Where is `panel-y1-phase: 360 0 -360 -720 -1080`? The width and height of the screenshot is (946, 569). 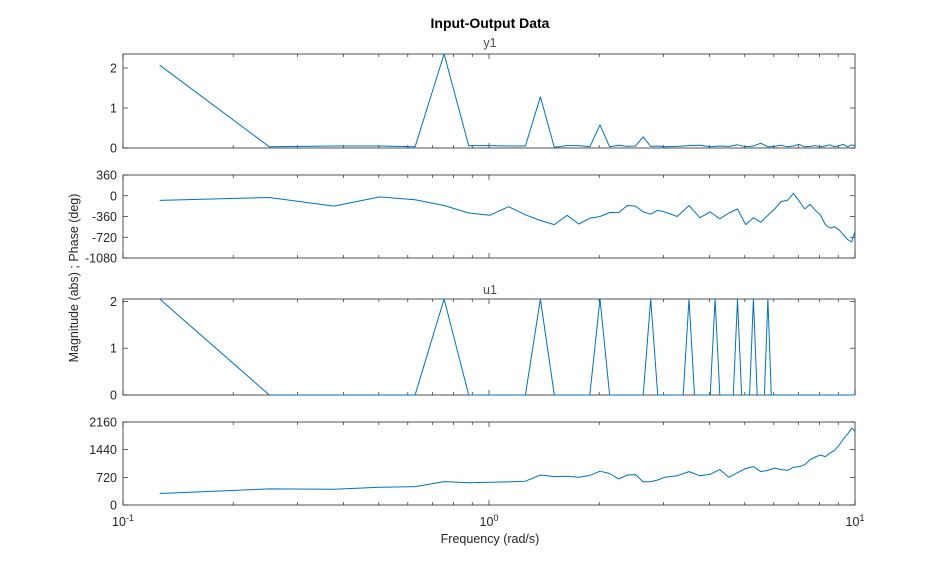 panel-y1-phase: 360 0 -360 -720 -1080 is located at coordinates (470, 217).